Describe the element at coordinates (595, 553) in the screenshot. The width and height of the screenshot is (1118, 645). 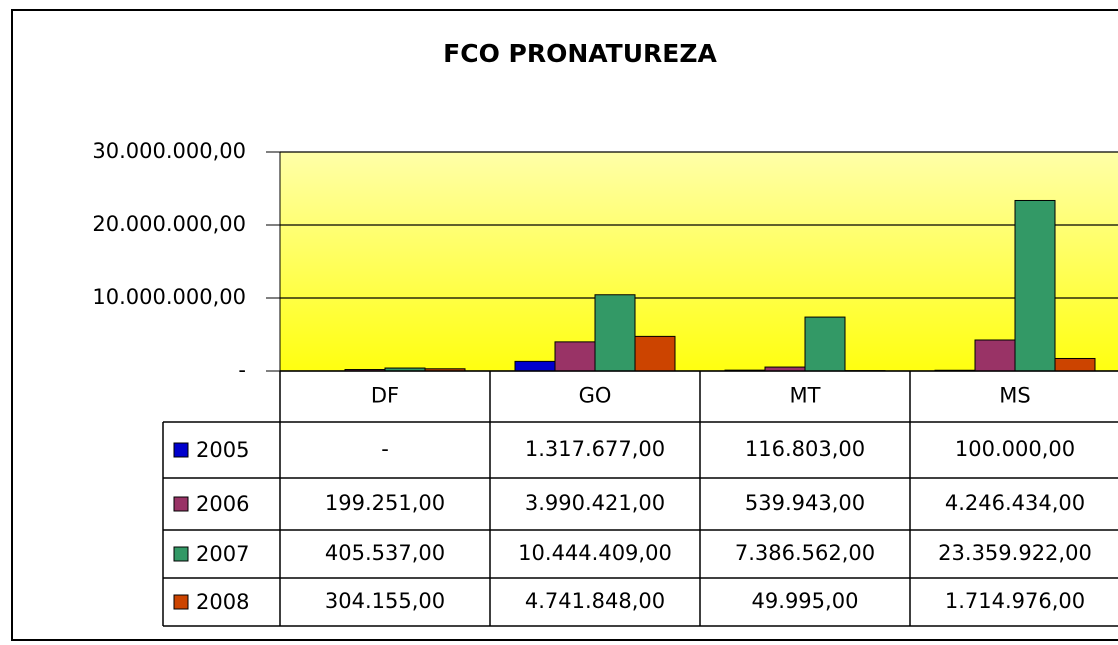
I see `table-cell: 10.444.409,00` at that location.